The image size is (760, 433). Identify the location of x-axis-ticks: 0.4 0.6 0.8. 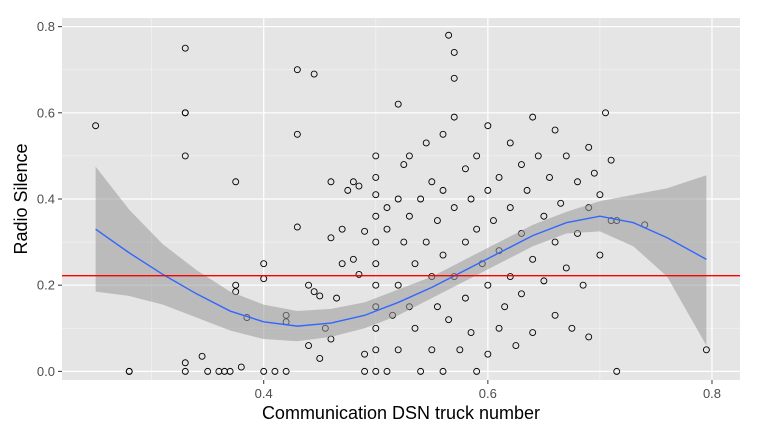
(488, 390).